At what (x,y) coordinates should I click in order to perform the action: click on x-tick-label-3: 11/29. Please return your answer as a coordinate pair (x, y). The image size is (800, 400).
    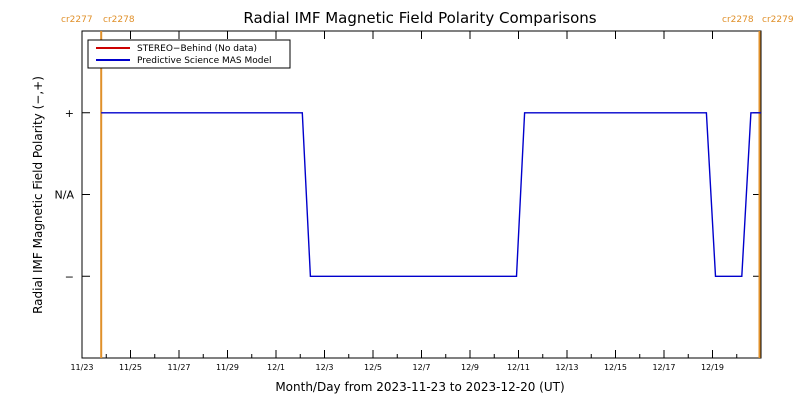
    Looking at the image, I should click on (227, 367).